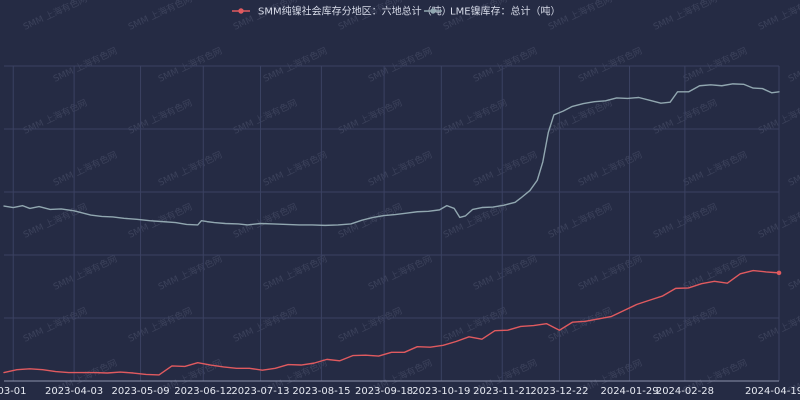  I want to click on x-tick-label: 2024-01-29, so click(629, 391).